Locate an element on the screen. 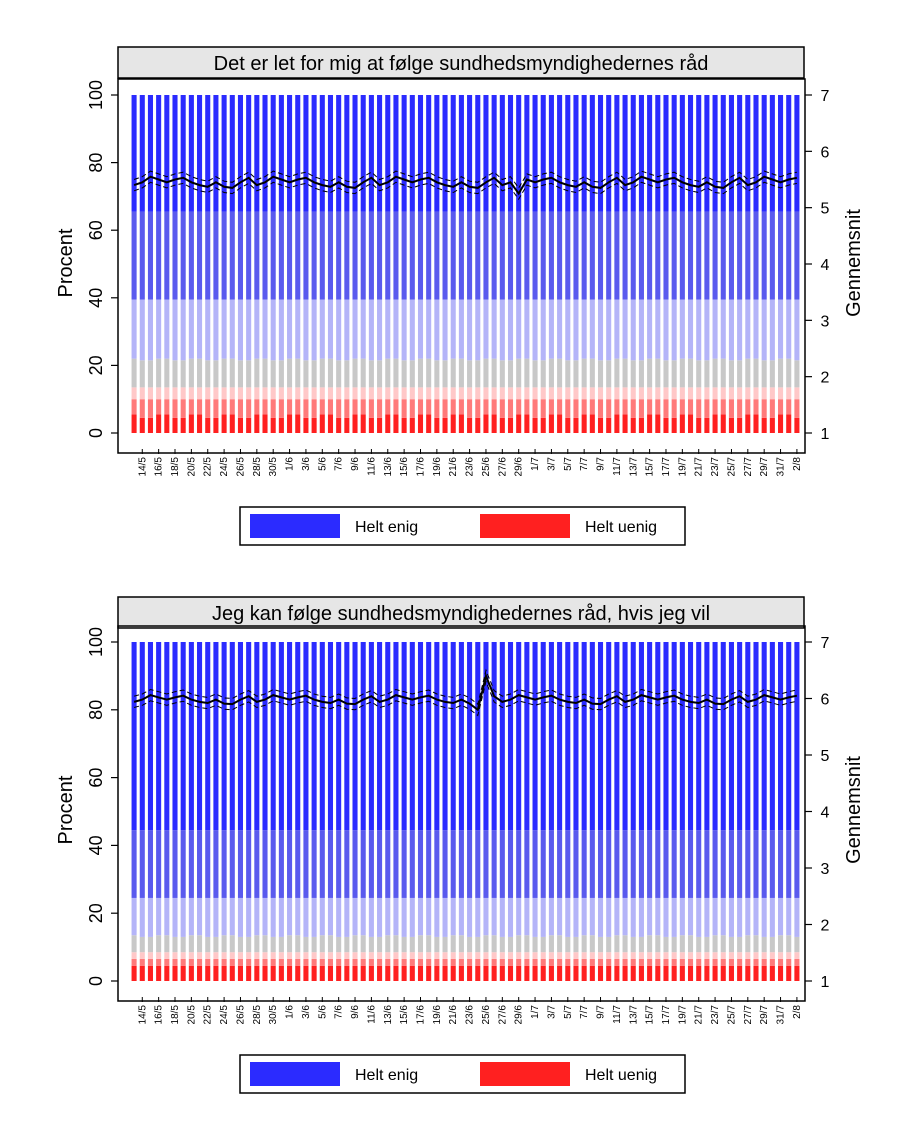 Image resolution: width=902 pixels, height=1138 pixels. x-tick-label: 22/5 is located at coordinates (208, 467).